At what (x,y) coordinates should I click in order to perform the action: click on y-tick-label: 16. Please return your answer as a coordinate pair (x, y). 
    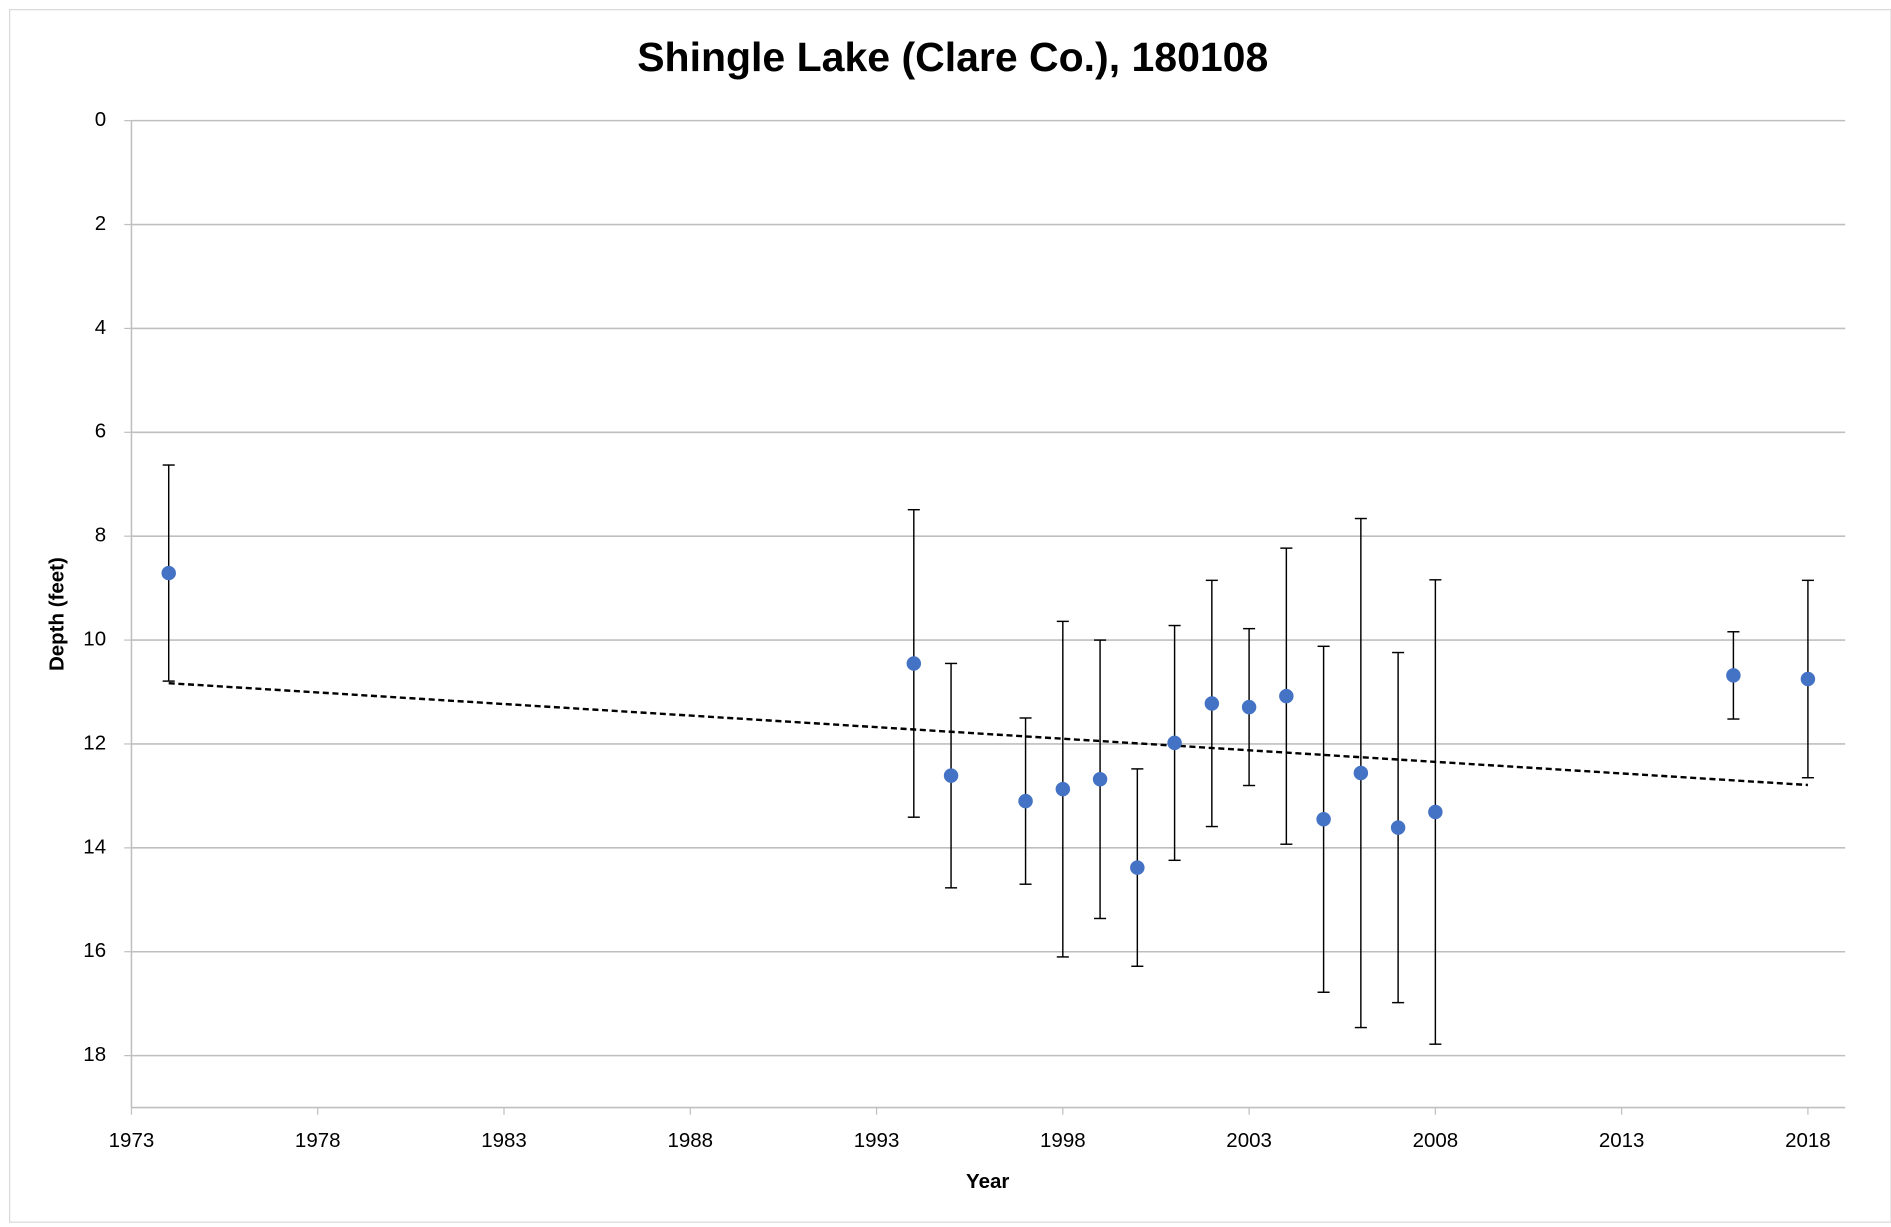
    Looking at the image, I should click on (94, 950).